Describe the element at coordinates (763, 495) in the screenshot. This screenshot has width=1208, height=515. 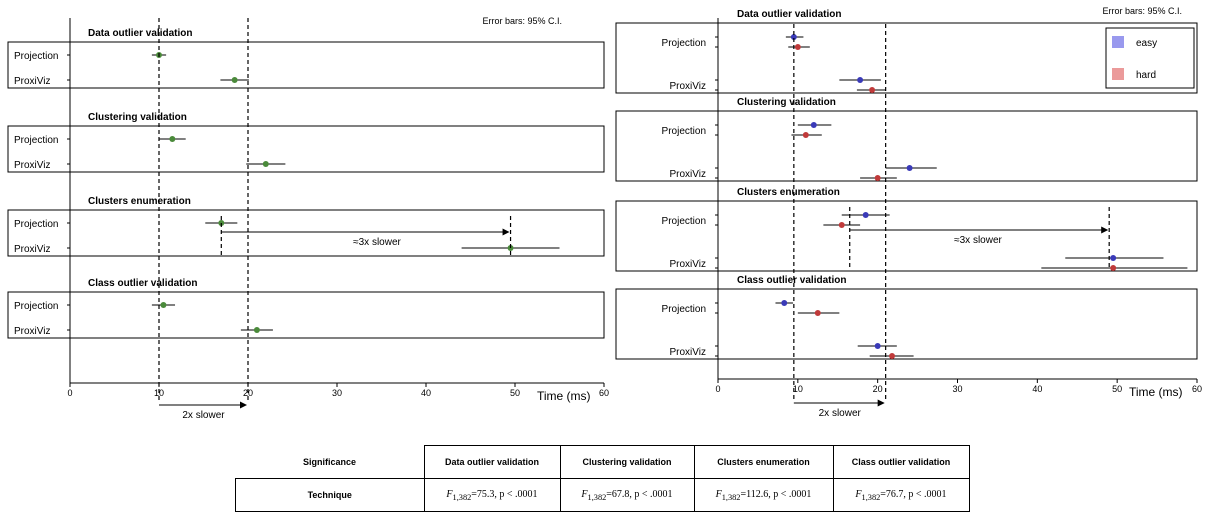
I see `table-cell-stat: F1,382=112.6, p < .0001` at that location.